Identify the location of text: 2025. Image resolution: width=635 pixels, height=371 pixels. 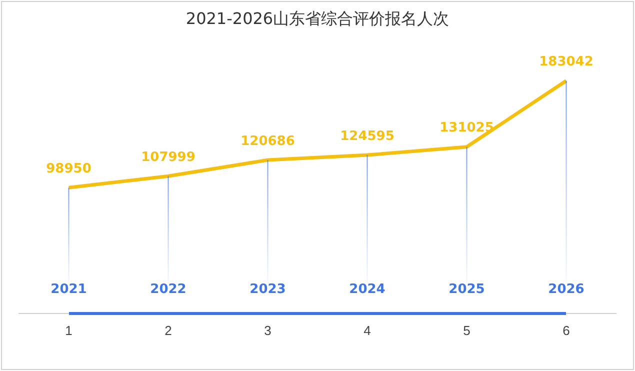
(466, 289).